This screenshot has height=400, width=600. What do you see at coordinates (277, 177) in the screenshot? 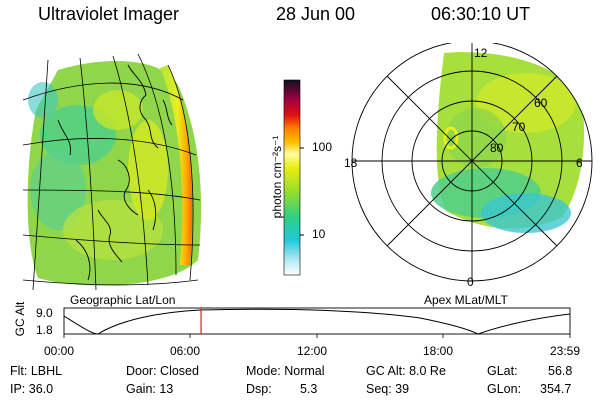
I see `colorbar-unit-label: photon cm⁻²s⁻¹` at bounding box center [277, 177].